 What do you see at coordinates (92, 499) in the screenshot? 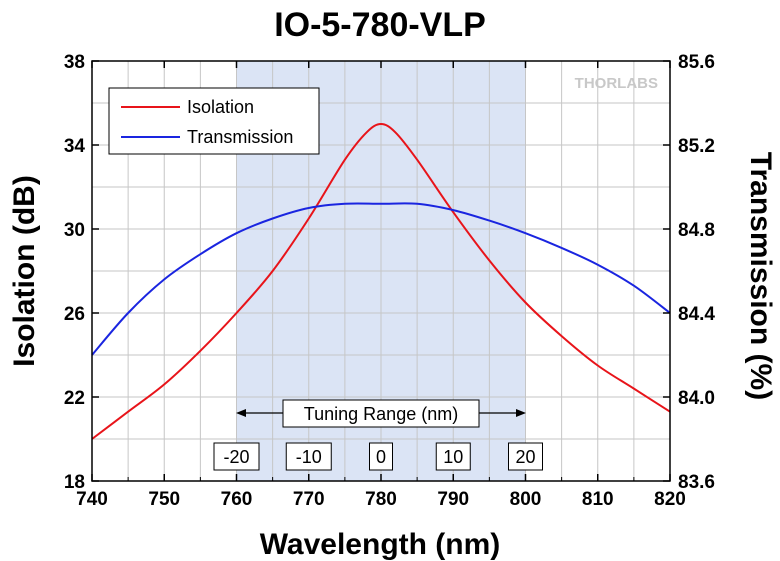
I see `x-tick-label: 740` at bounding box center [92, 499].